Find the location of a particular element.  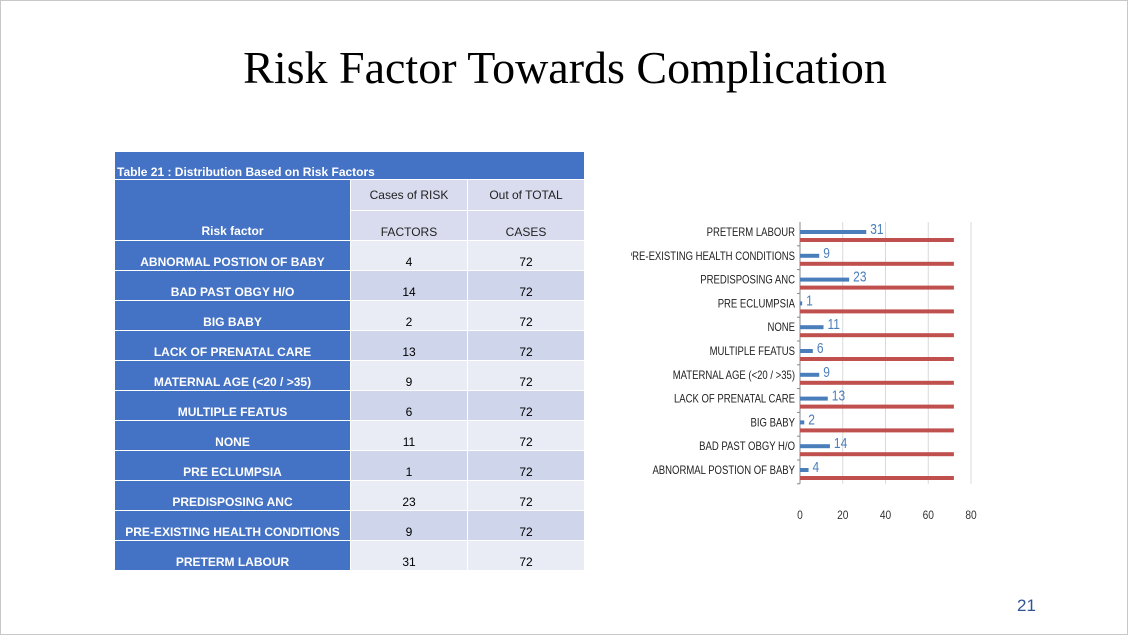

risk-factor-cell: PRE-EXISTING HEALTH CONDITIONS is located at coordinates (232, 525).